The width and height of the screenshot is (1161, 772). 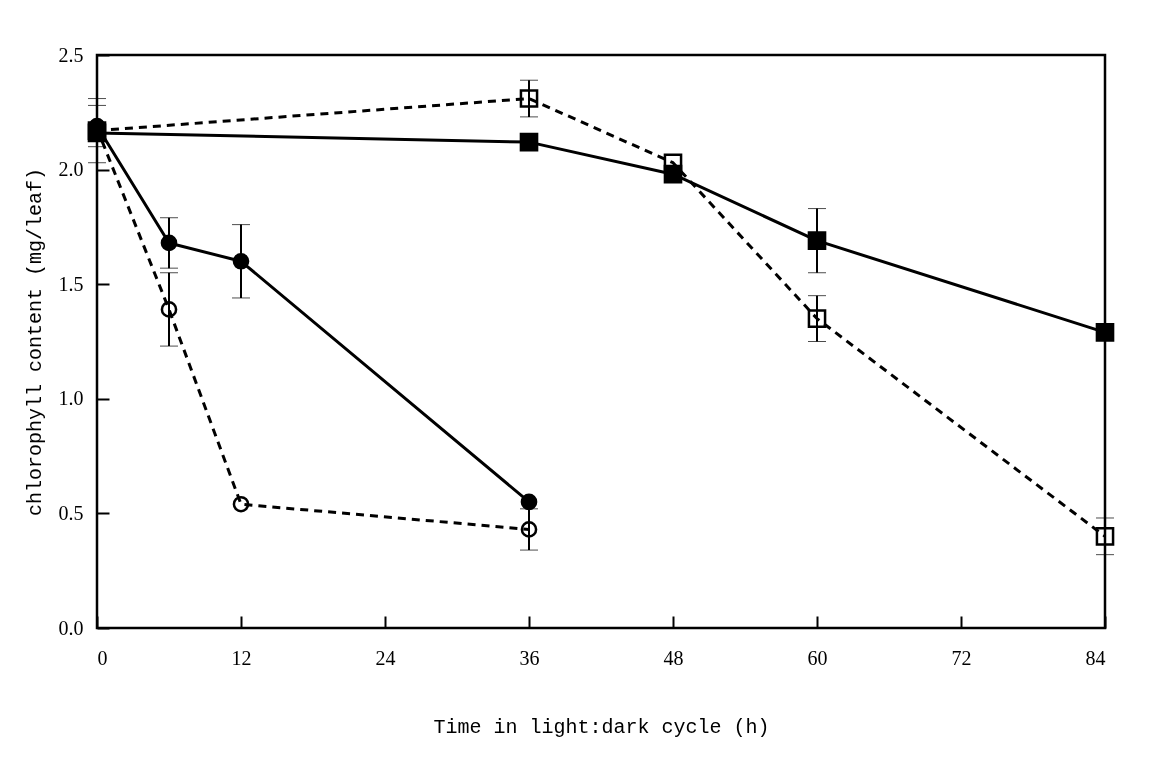 I want to click on x-tick-label: 48, so click(x=673, y=657).